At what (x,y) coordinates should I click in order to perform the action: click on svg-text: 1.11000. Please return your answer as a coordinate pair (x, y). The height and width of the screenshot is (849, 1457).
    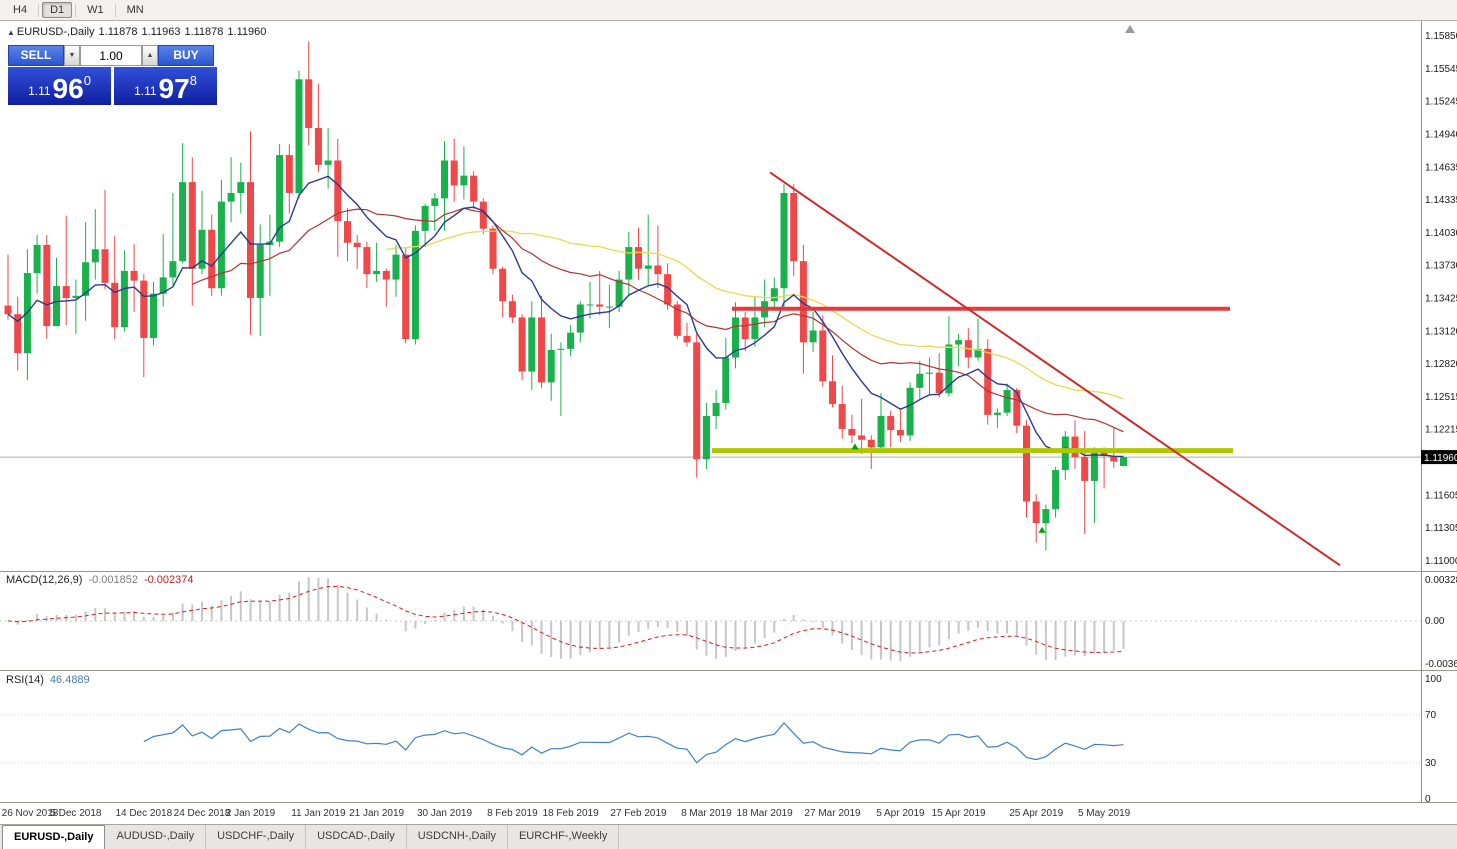
    Looking at the image, I should click on (1441, 561).